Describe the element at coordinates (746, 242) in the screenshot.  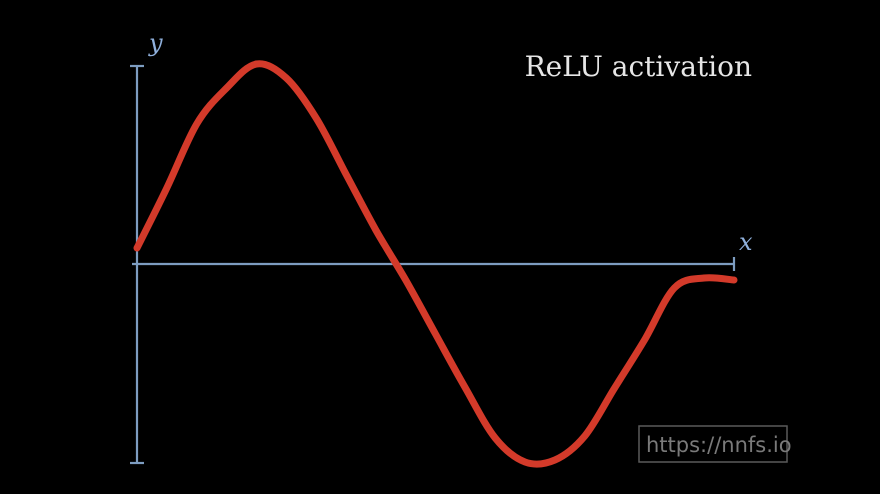
I see `x-axis-label: x` at that location.